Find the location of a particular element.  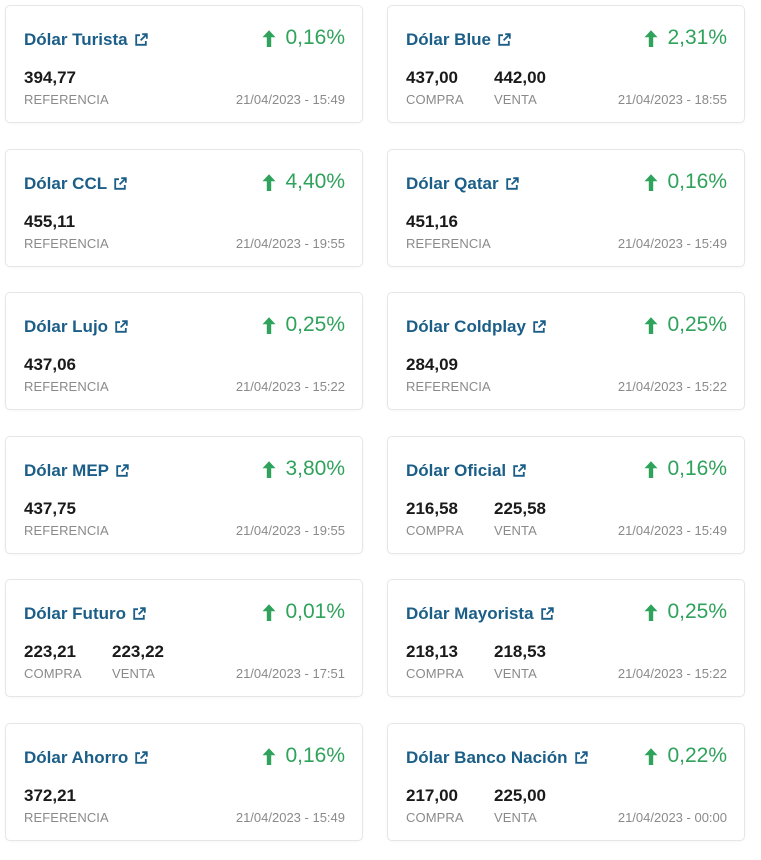

rate-value: 442,00 is located at coordinates (520, 77).